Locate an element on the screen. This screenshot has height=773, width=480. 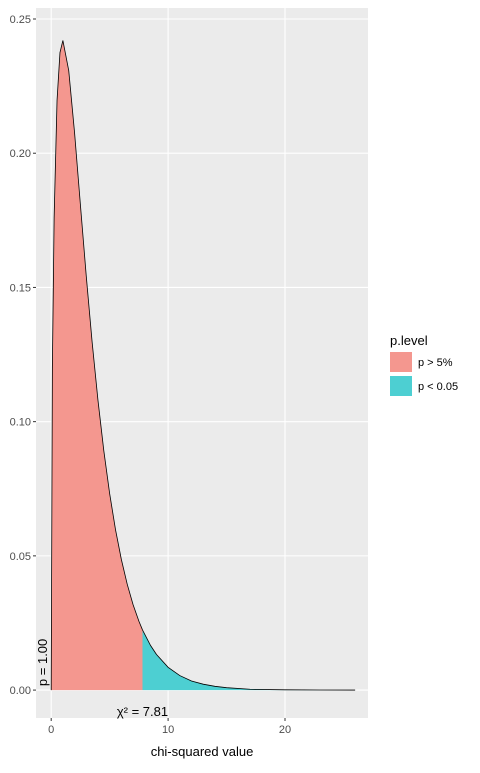
x-tick-label: 10 is located at coordinates (168, 730).